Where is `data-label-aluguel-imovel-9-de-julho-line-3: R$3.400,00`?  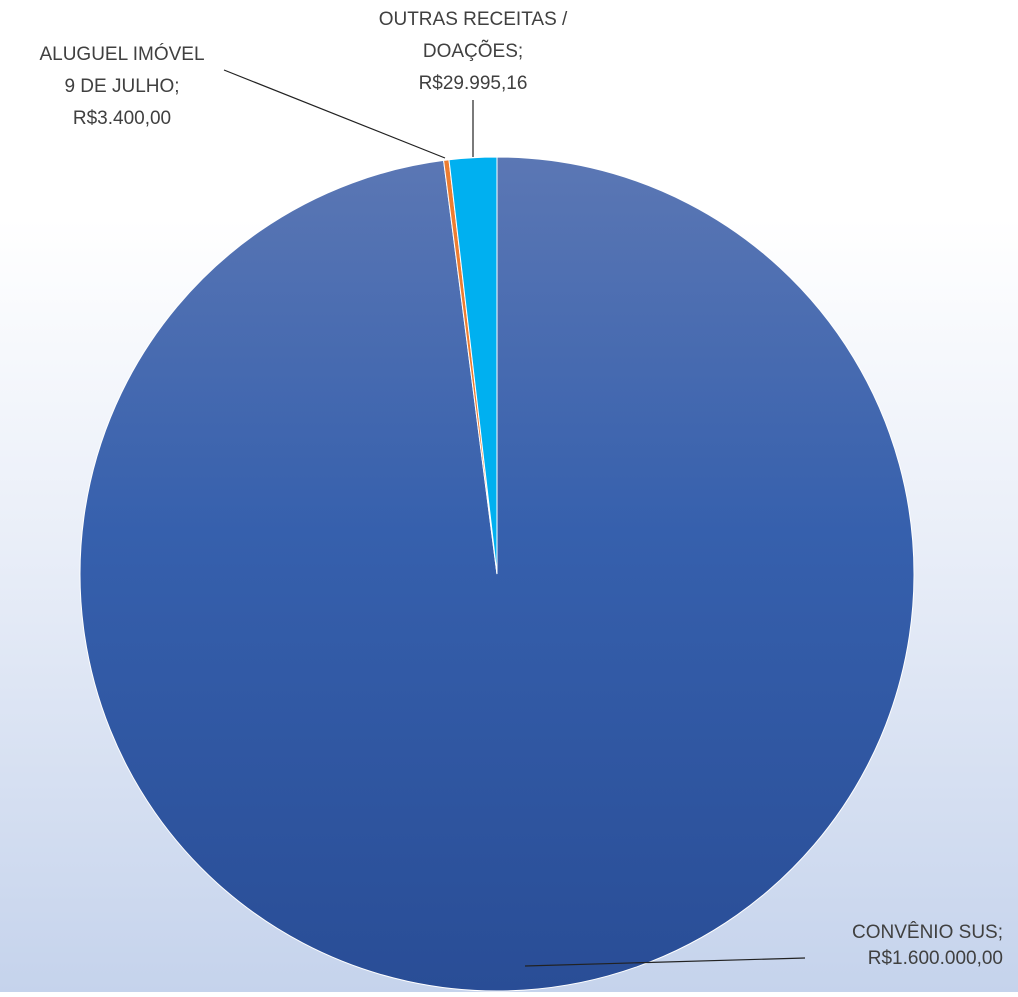 data-label-aluguel-imovel-9-de-julho-line-3: R$3.400,00 is located at coordinates (122, 118).